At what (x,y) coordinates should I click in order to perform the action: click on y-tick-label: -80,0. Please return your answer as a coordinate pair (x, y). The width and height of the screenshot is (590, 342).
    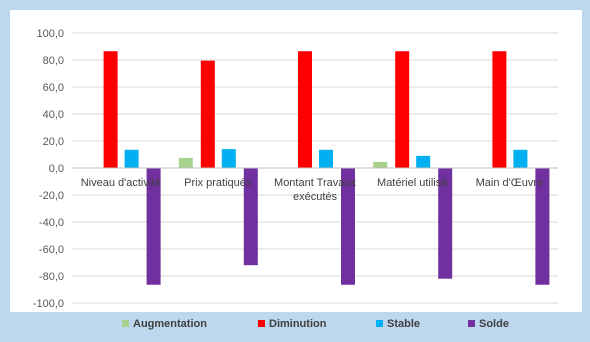
    Looking at the image, I should click on (51, 277).